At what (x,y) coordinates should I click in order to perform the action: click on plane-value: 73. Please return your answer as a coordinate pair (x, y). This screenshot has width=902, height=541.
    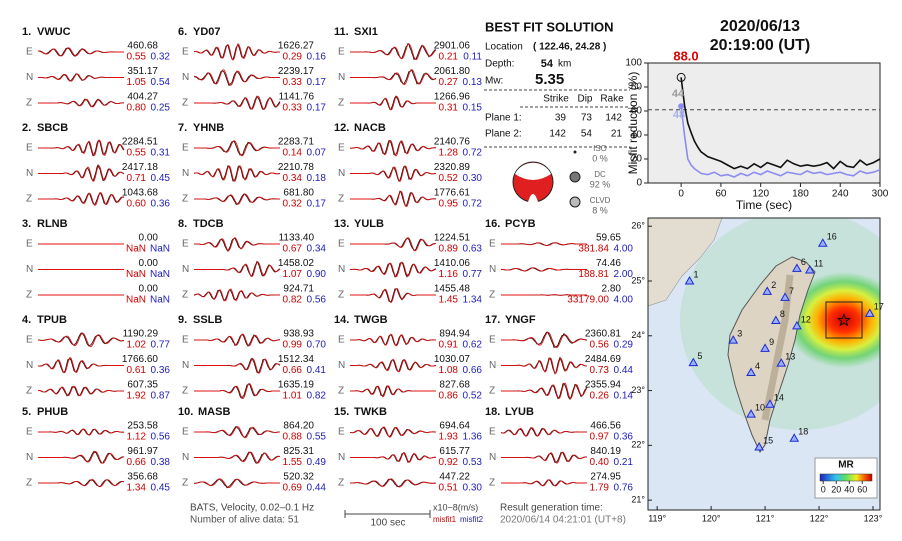
    Looking at the image, I should click on (587, 118).